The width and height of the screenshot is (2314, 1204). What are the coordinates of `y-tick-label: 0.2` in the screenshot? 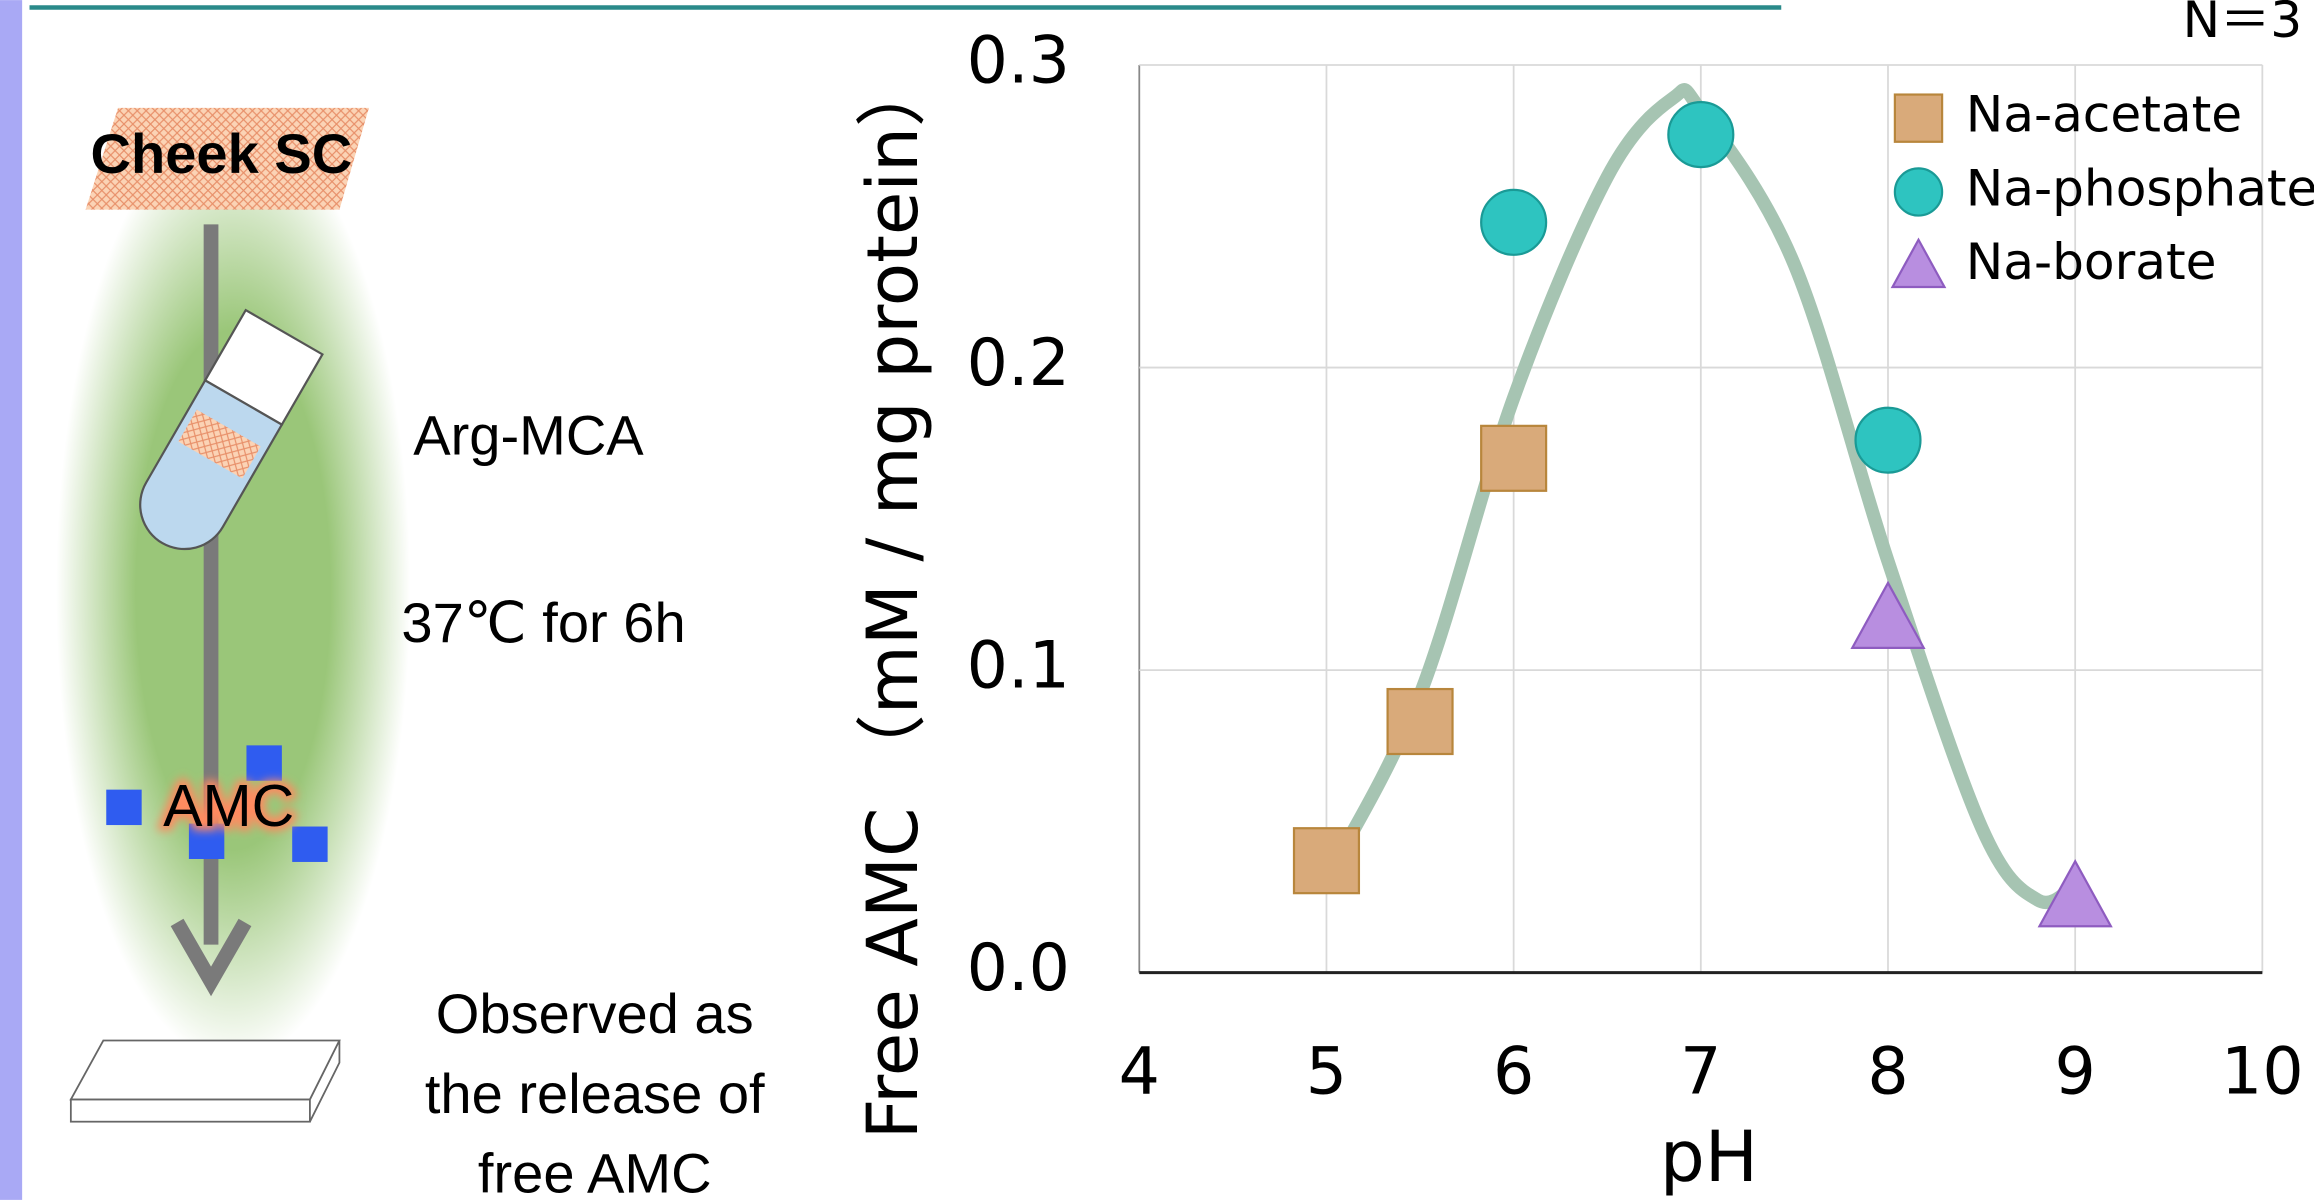 It's located at (1018, 363).